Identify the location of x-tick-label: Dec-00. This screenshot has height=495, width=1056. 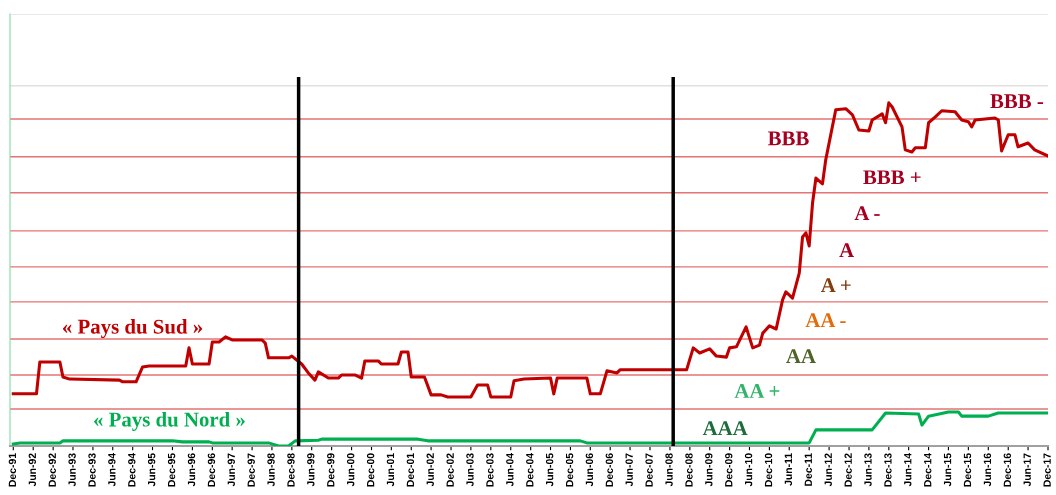
(370, 470).